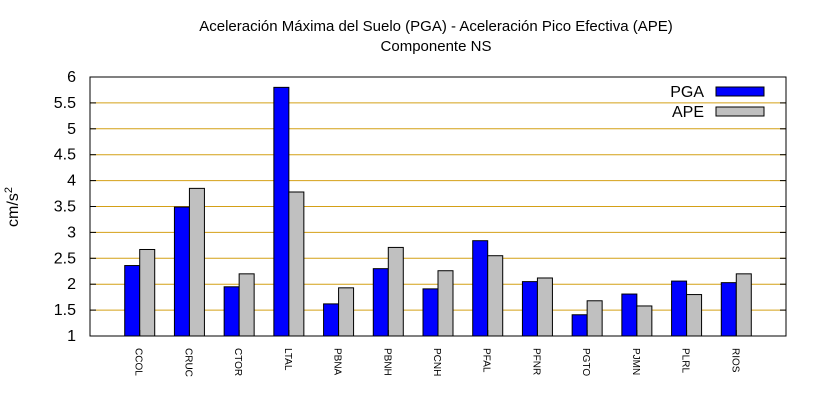  What do you see at coordinates (395, 291) in the screenshot?
I see `bar-ape-pbnh` at bounding box center [395, 291].